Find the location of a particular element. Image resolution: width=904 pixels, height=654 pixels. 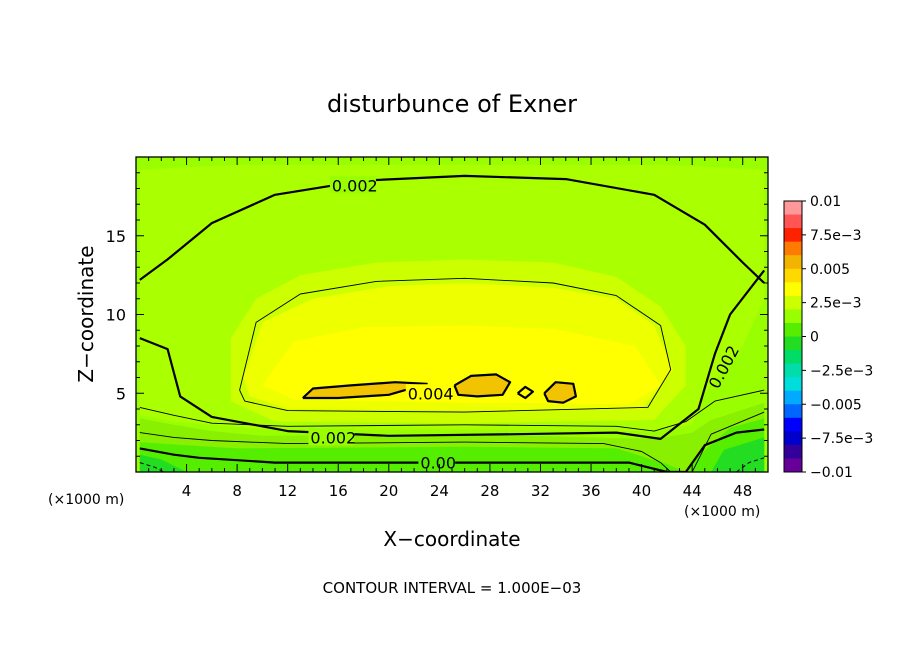

colorbar-label-2: 0.005 is located at coordinates (830, 270).